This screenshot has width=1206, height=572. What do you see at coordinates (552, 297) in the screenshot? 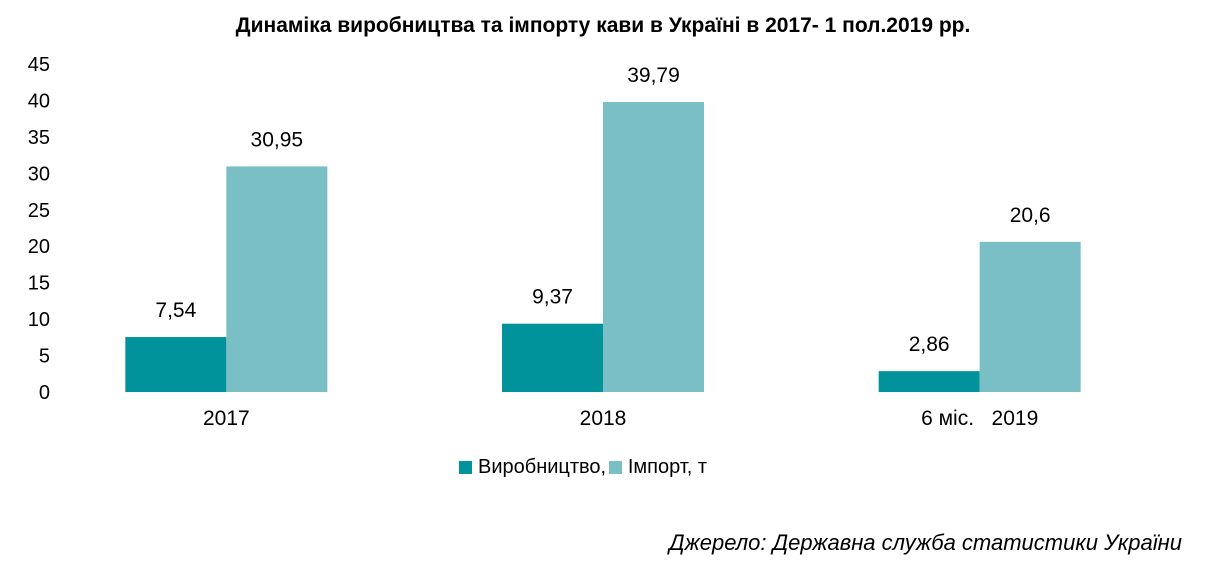
I see `data-label: 9,37` at bounding box center [552, 297].